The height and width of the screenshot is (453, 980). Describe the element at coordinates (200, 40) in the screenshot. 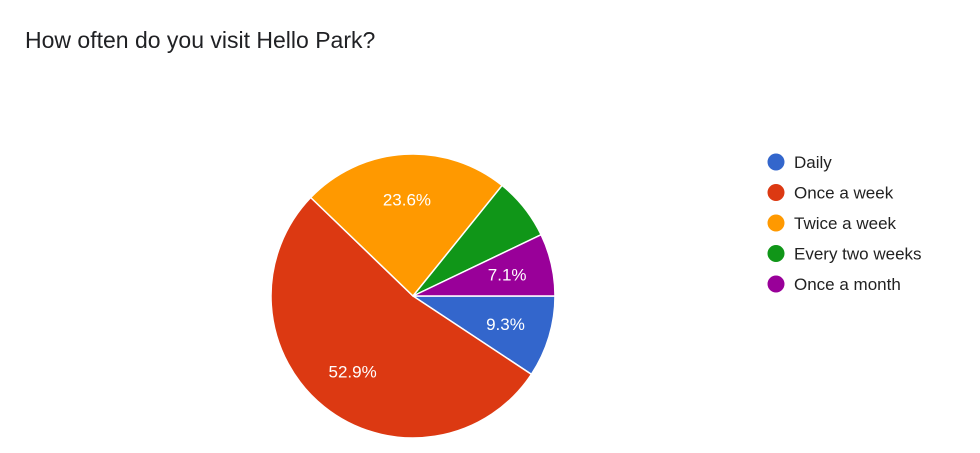

I see `chart-title: How often do you visit Hello Park?` at that location.